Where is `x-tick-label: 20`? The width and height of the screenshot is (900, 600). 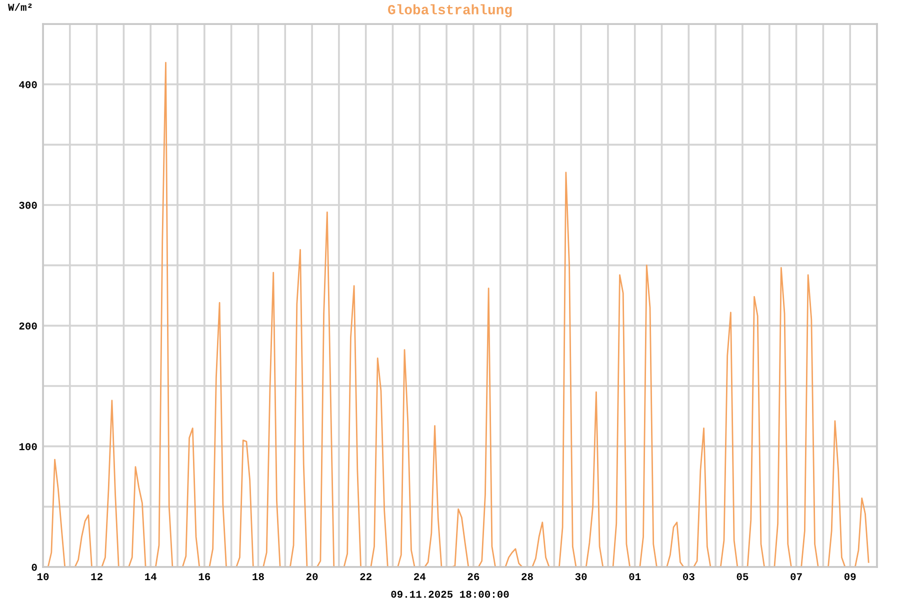 x-tick-label: 20 is located at coordinates (312, 576).